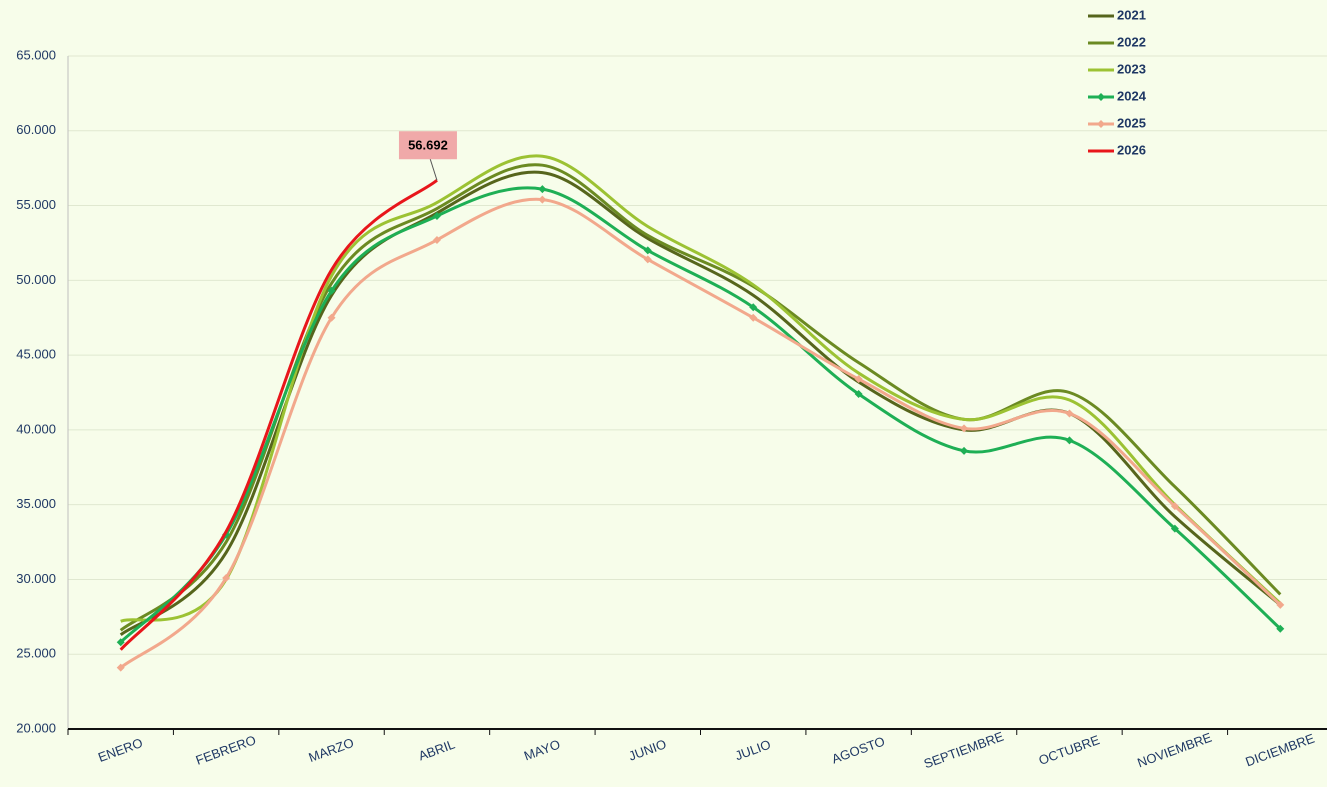  I want to click on data-label-box, so click(427, 145).